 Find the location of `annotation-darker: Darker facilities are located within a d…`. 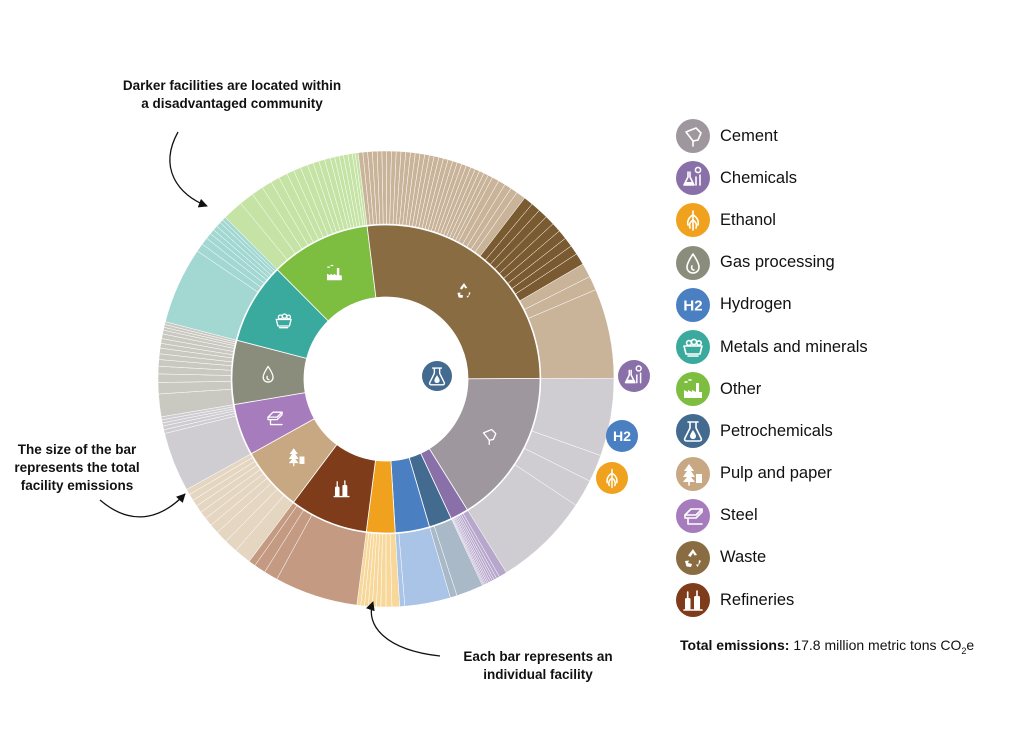

annotation-darker: Darker facilities are located within a d… is located at coordinates (232, 94).